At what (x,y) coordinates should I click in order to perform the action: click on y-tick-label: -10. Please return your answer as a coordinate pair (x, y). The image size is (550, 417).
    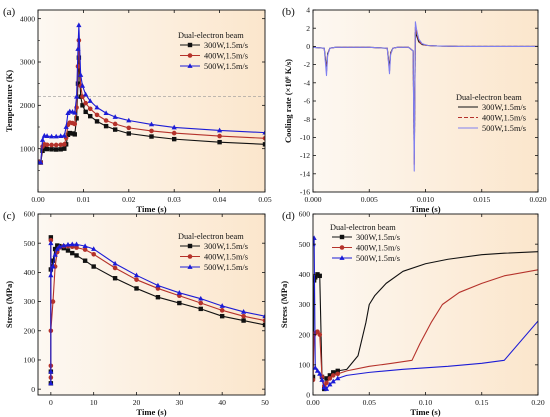
    Looking at the image, I should click on (305, 137).